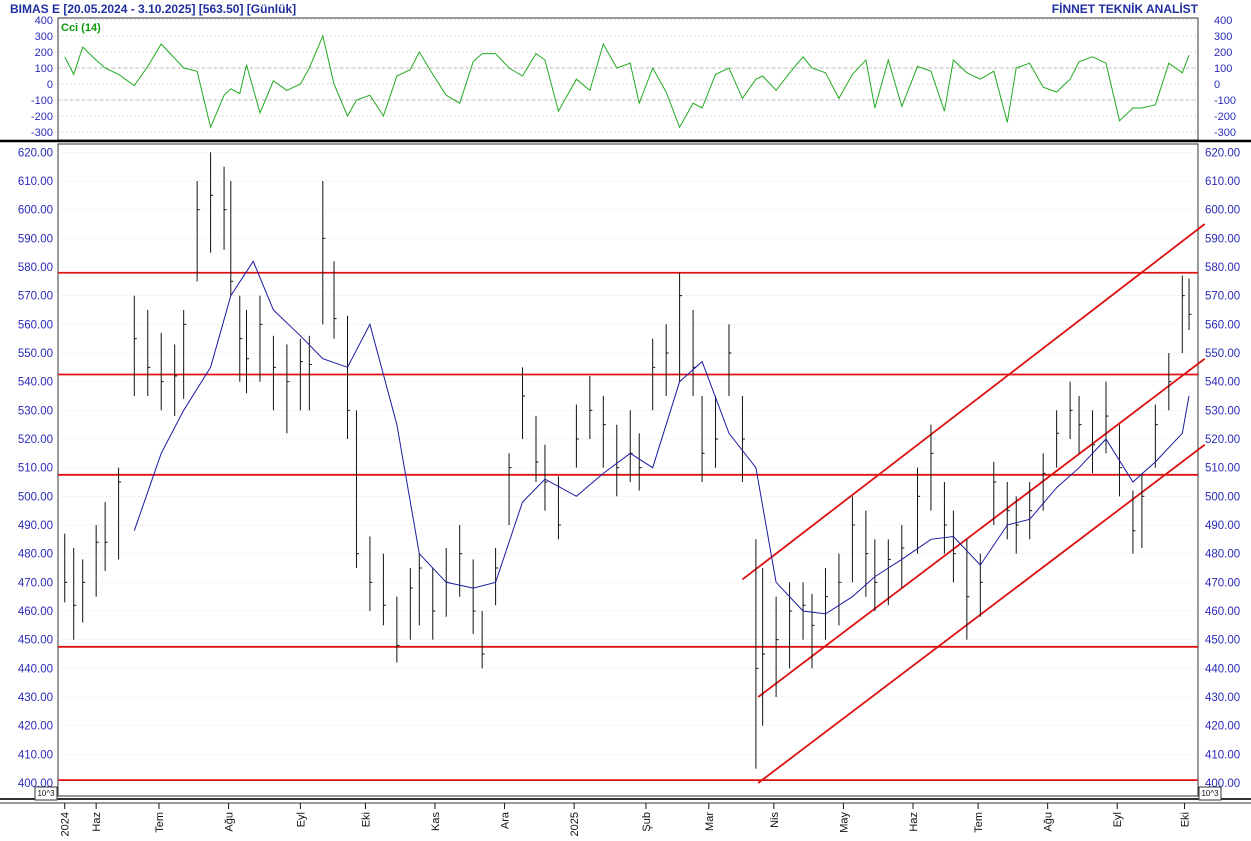  I want to click on x-tick-label: Kas, so click(436, 821).